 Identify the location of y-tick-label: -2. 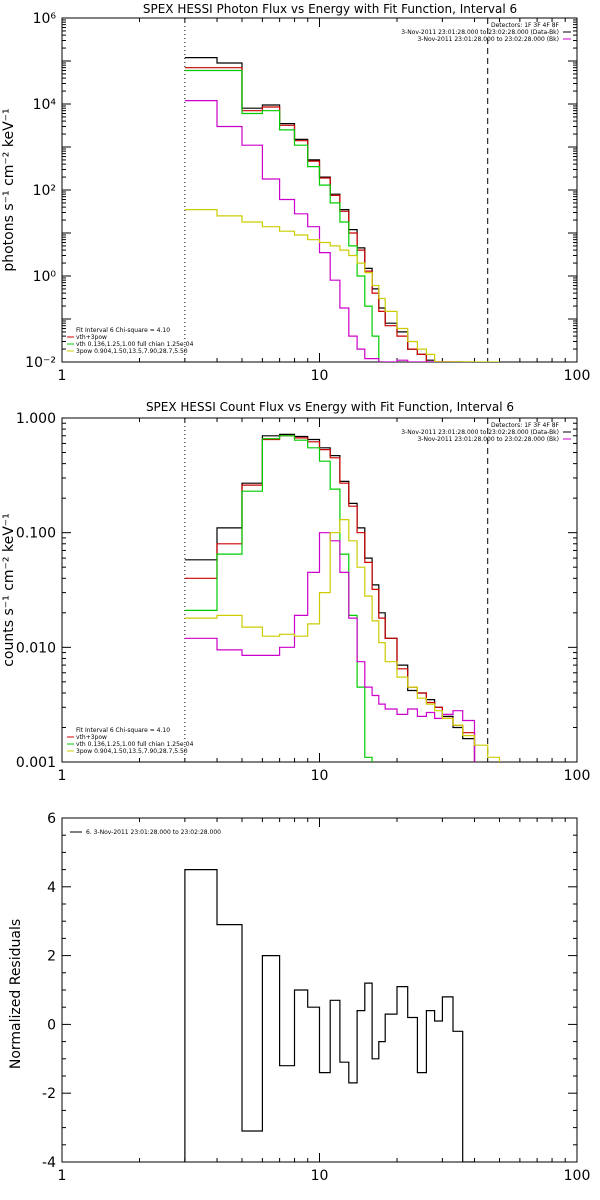
(49, 1094).